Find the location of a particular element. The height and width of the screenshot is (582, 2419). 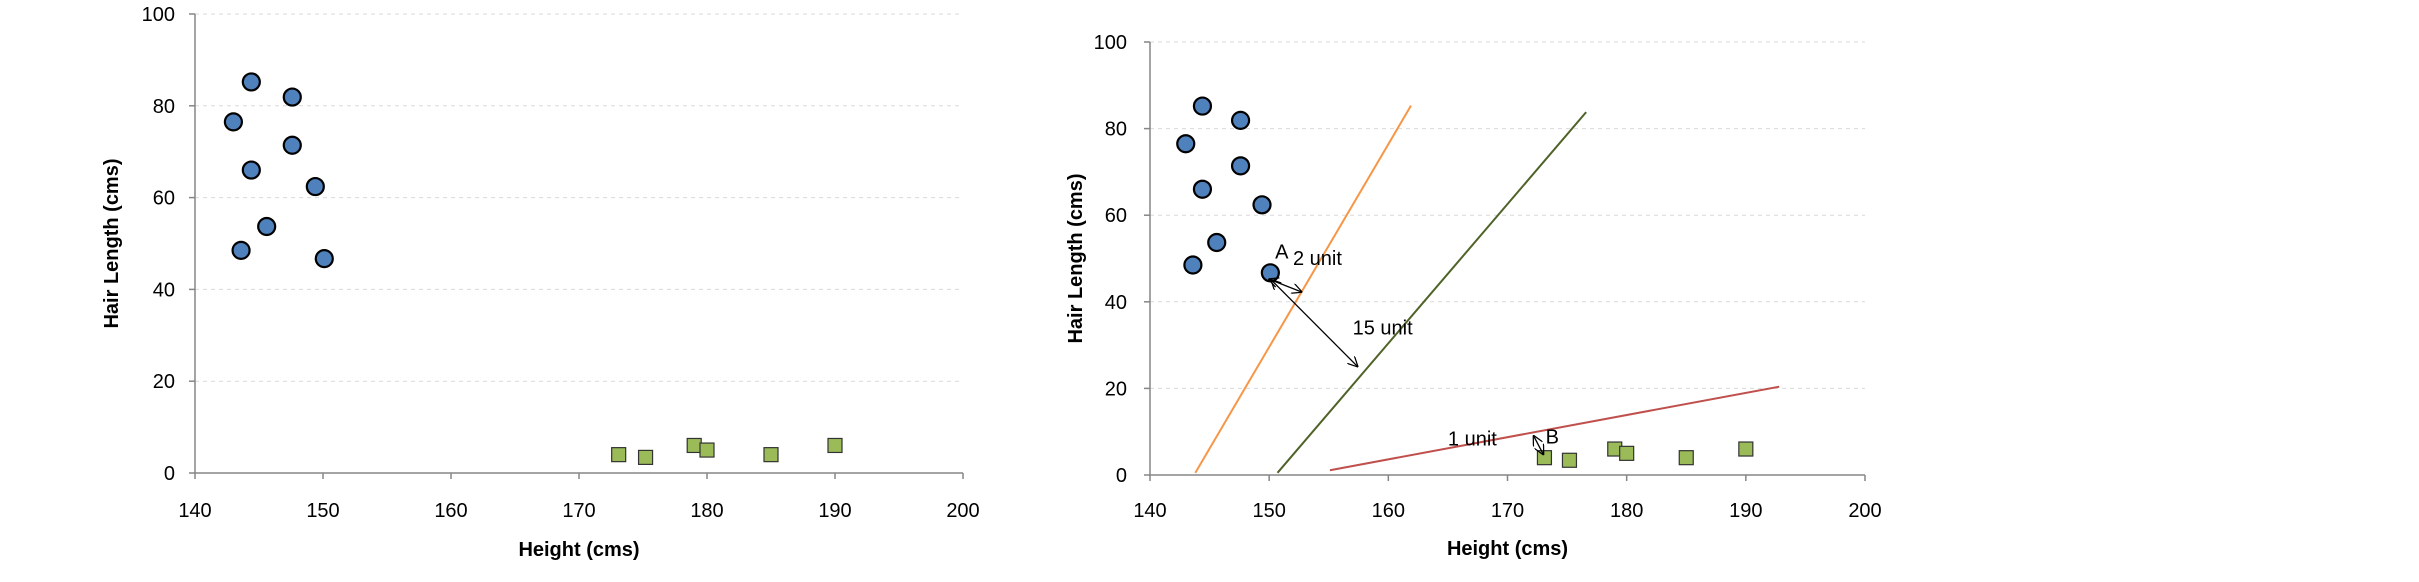

chart2-y-tick-label: 40 is located at coordinates (1116, 303).